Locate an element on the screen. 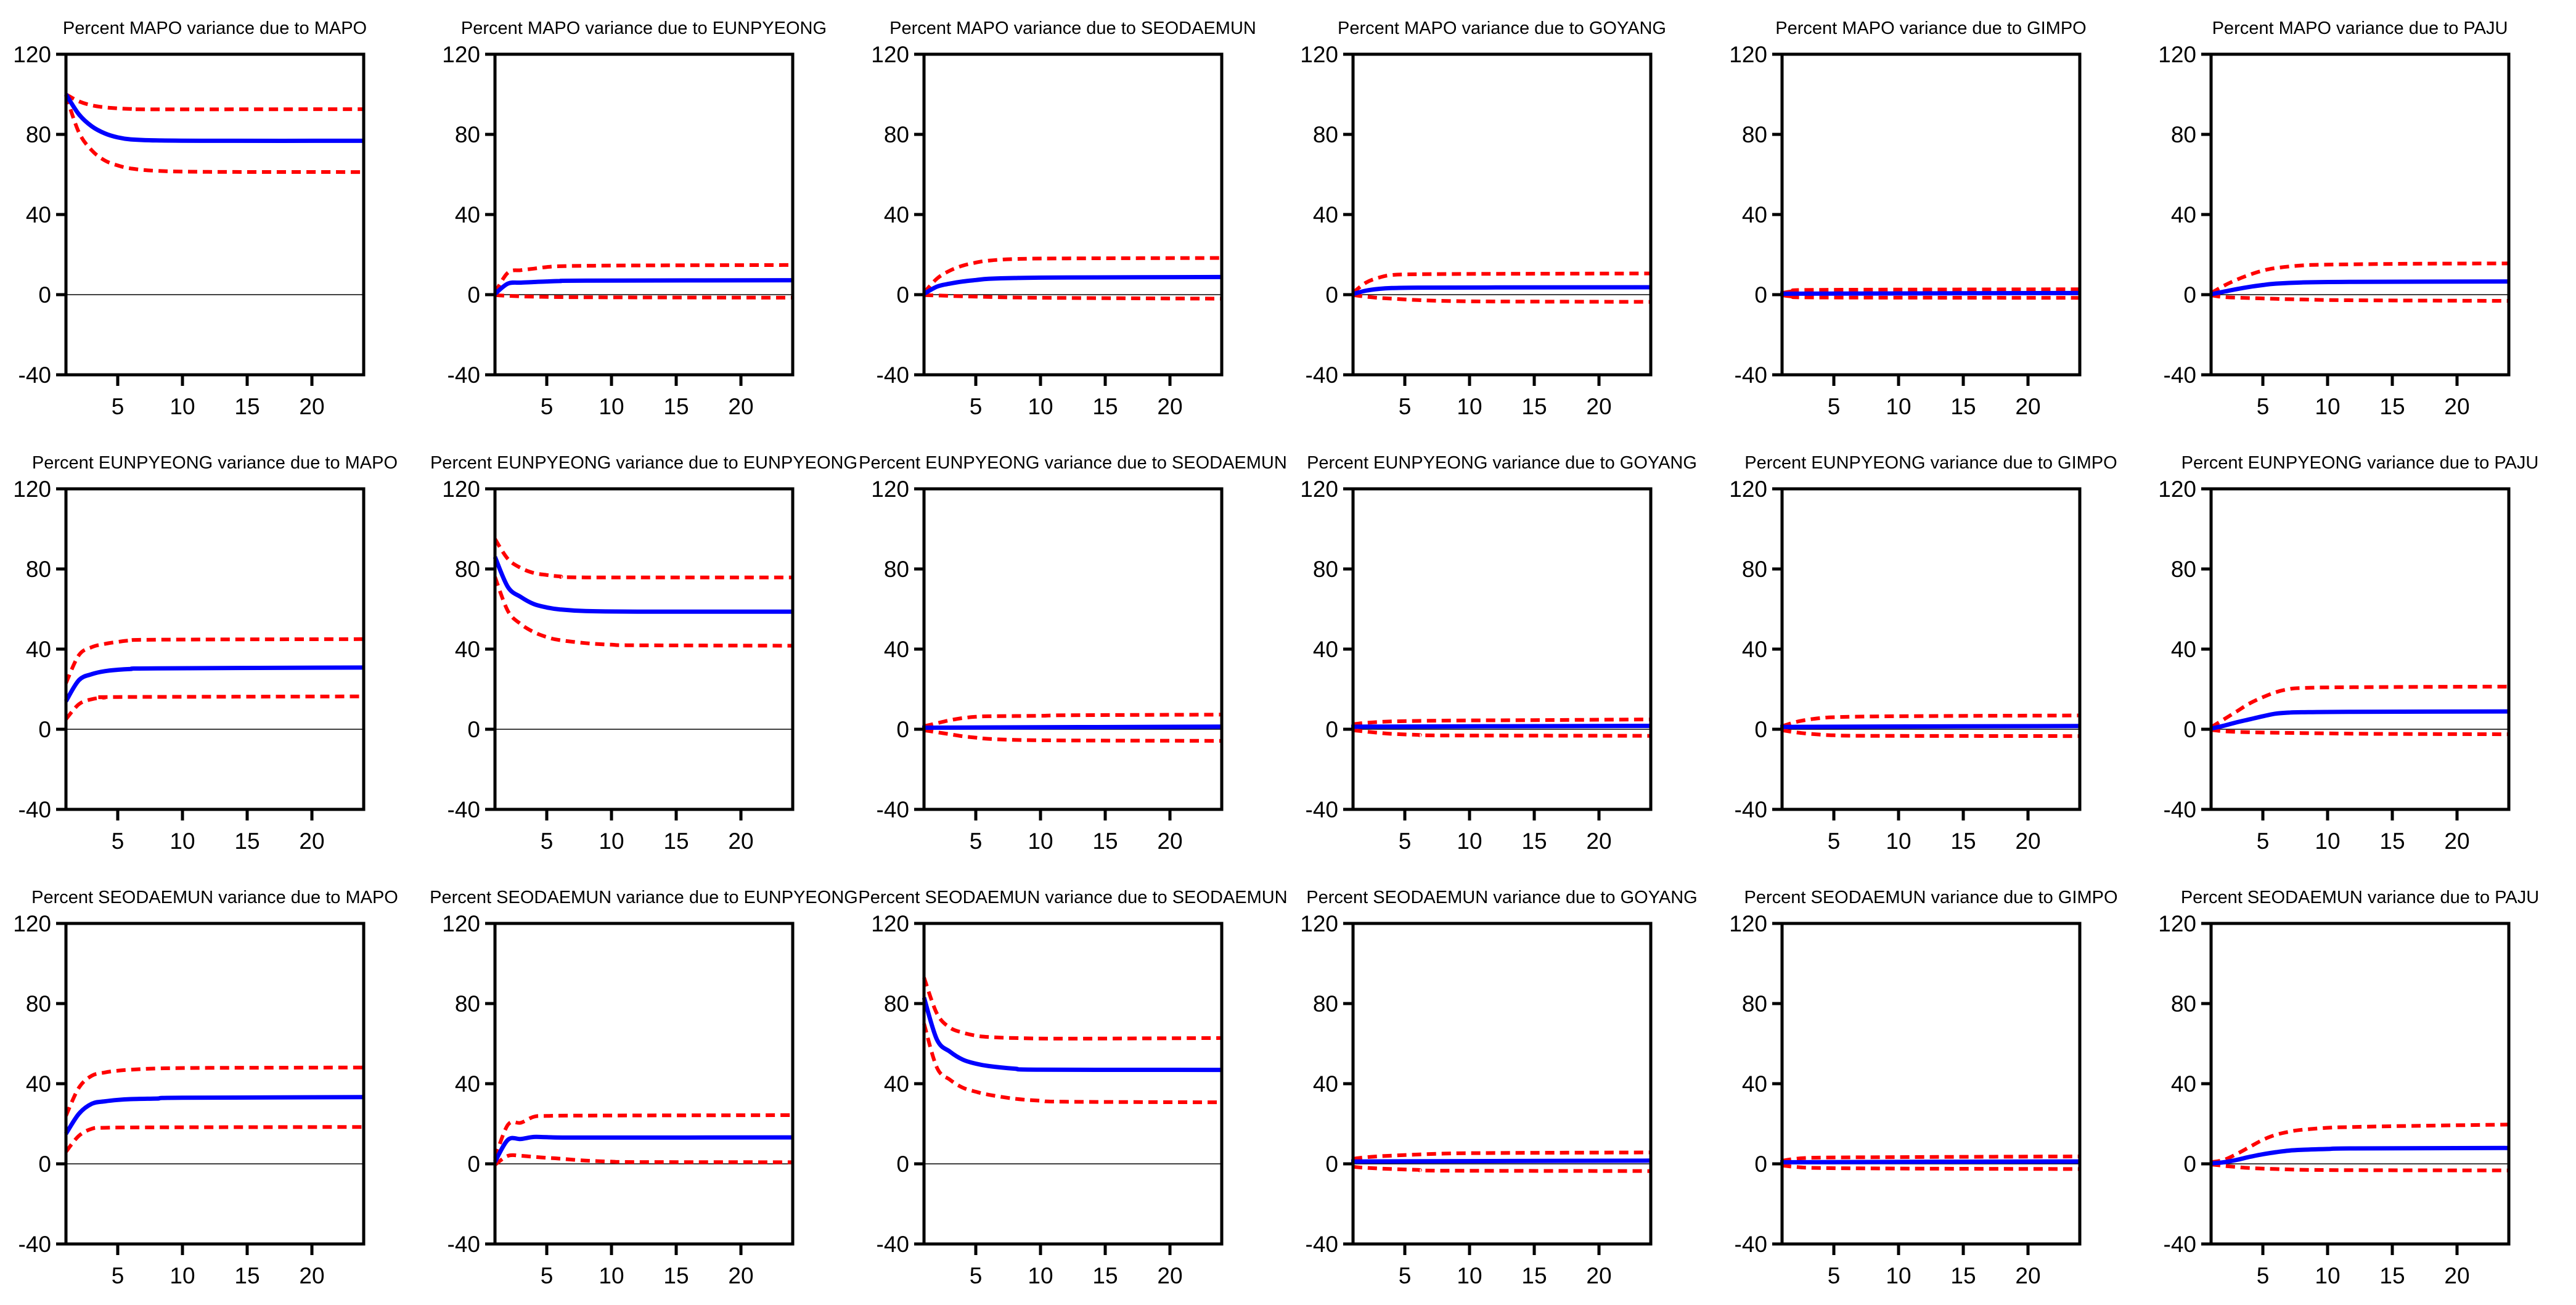  chart-title: Percent SEODAEMUN variance due to MAPO is located at coordinates (214, 897).